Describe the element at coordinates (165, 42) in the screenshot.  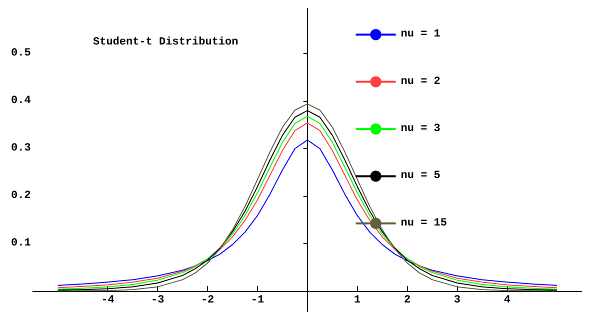
I see `text: Student-t Distribution` at that location.